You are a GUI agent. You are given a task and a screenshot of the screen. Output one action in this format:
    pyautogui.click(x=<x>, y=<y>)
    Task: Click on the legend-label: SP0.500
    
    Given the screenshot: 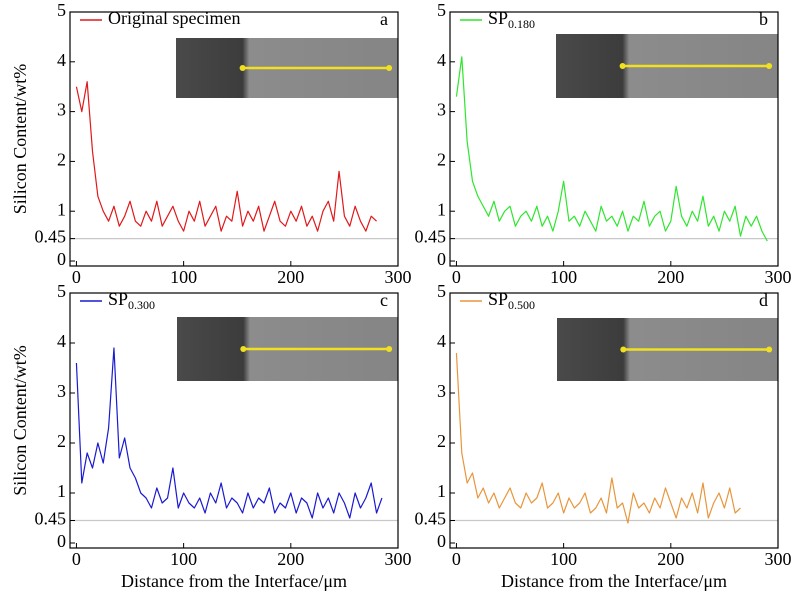 What is the action you would take?
    pyautogui.click(x=511, y=300)
    